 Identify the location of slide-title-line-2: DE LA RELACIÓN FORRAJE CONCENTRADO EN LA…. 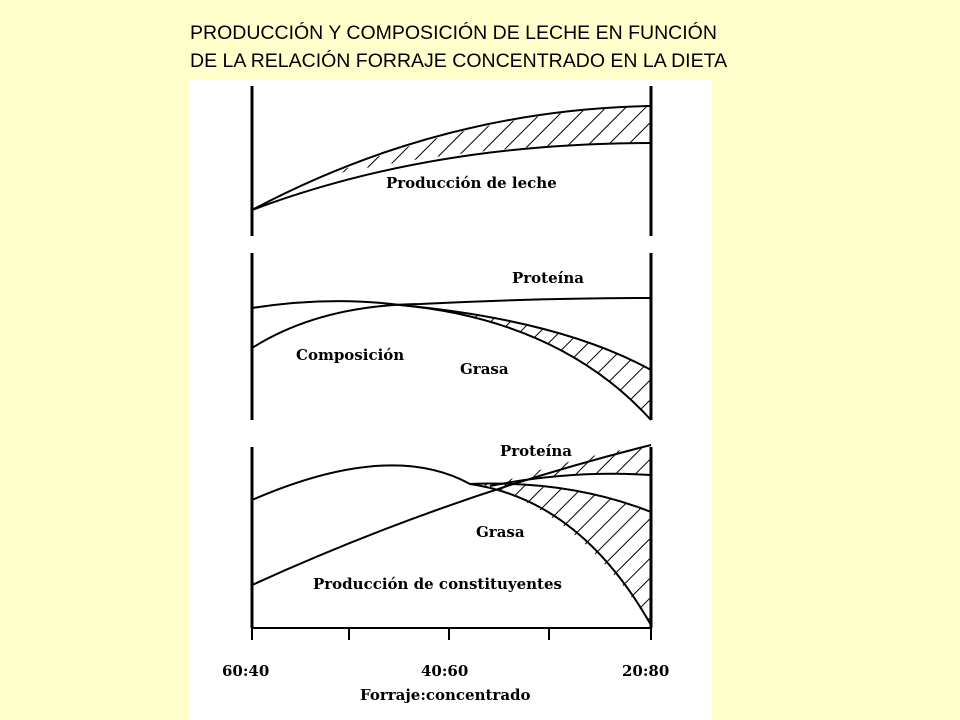
(459, 61).